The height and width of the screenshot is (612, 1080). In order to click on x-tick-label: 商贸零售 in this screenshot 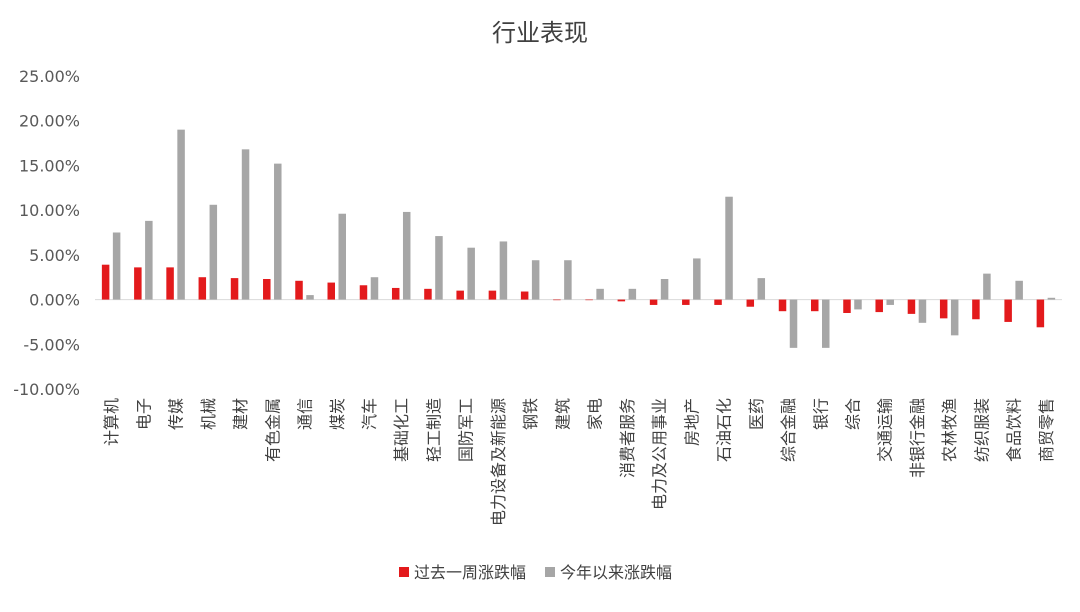, I will do `click(1046, 430)`.